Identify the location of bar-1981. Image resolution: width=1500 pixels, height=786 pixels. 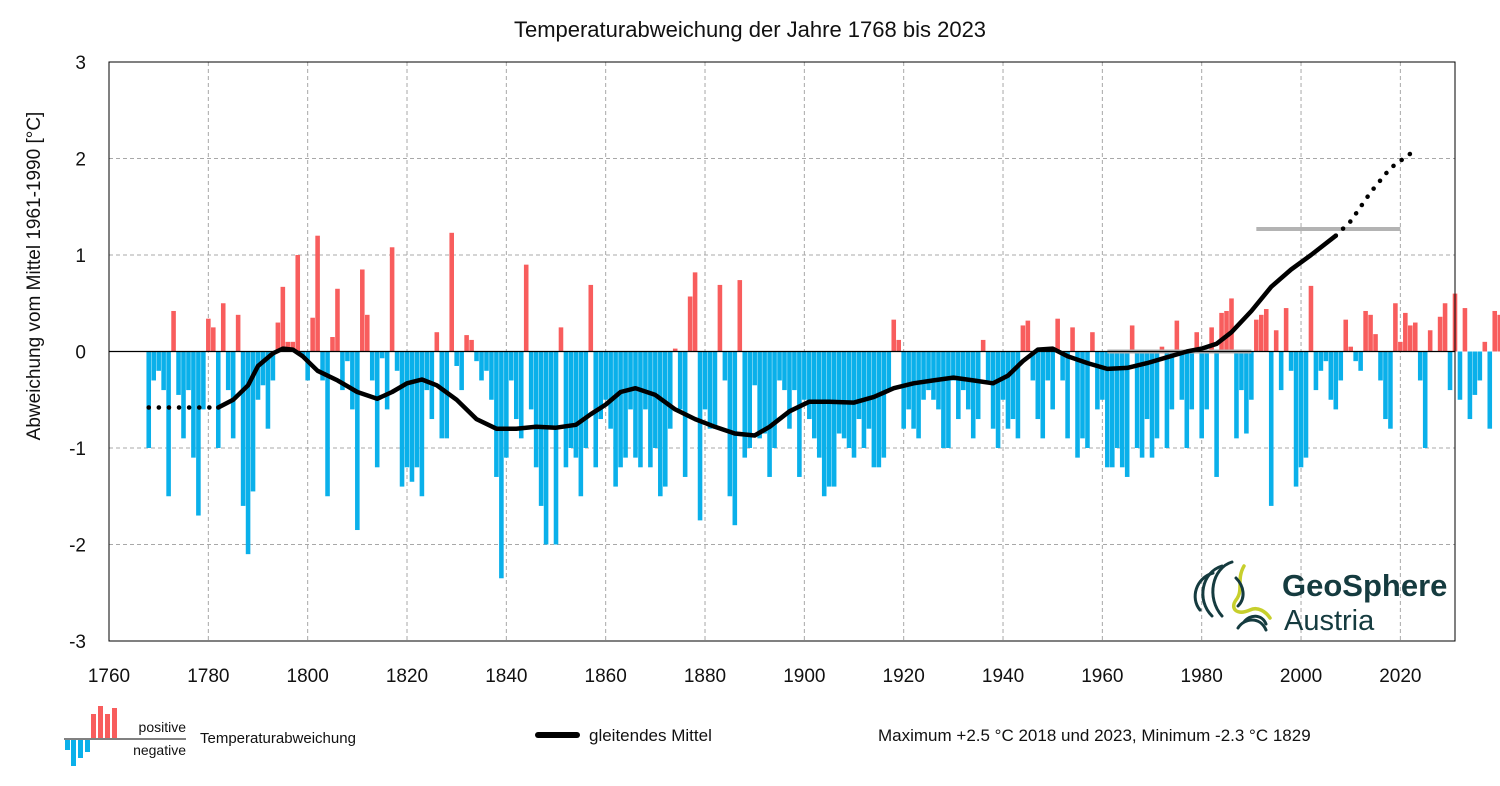
(1206, 380).